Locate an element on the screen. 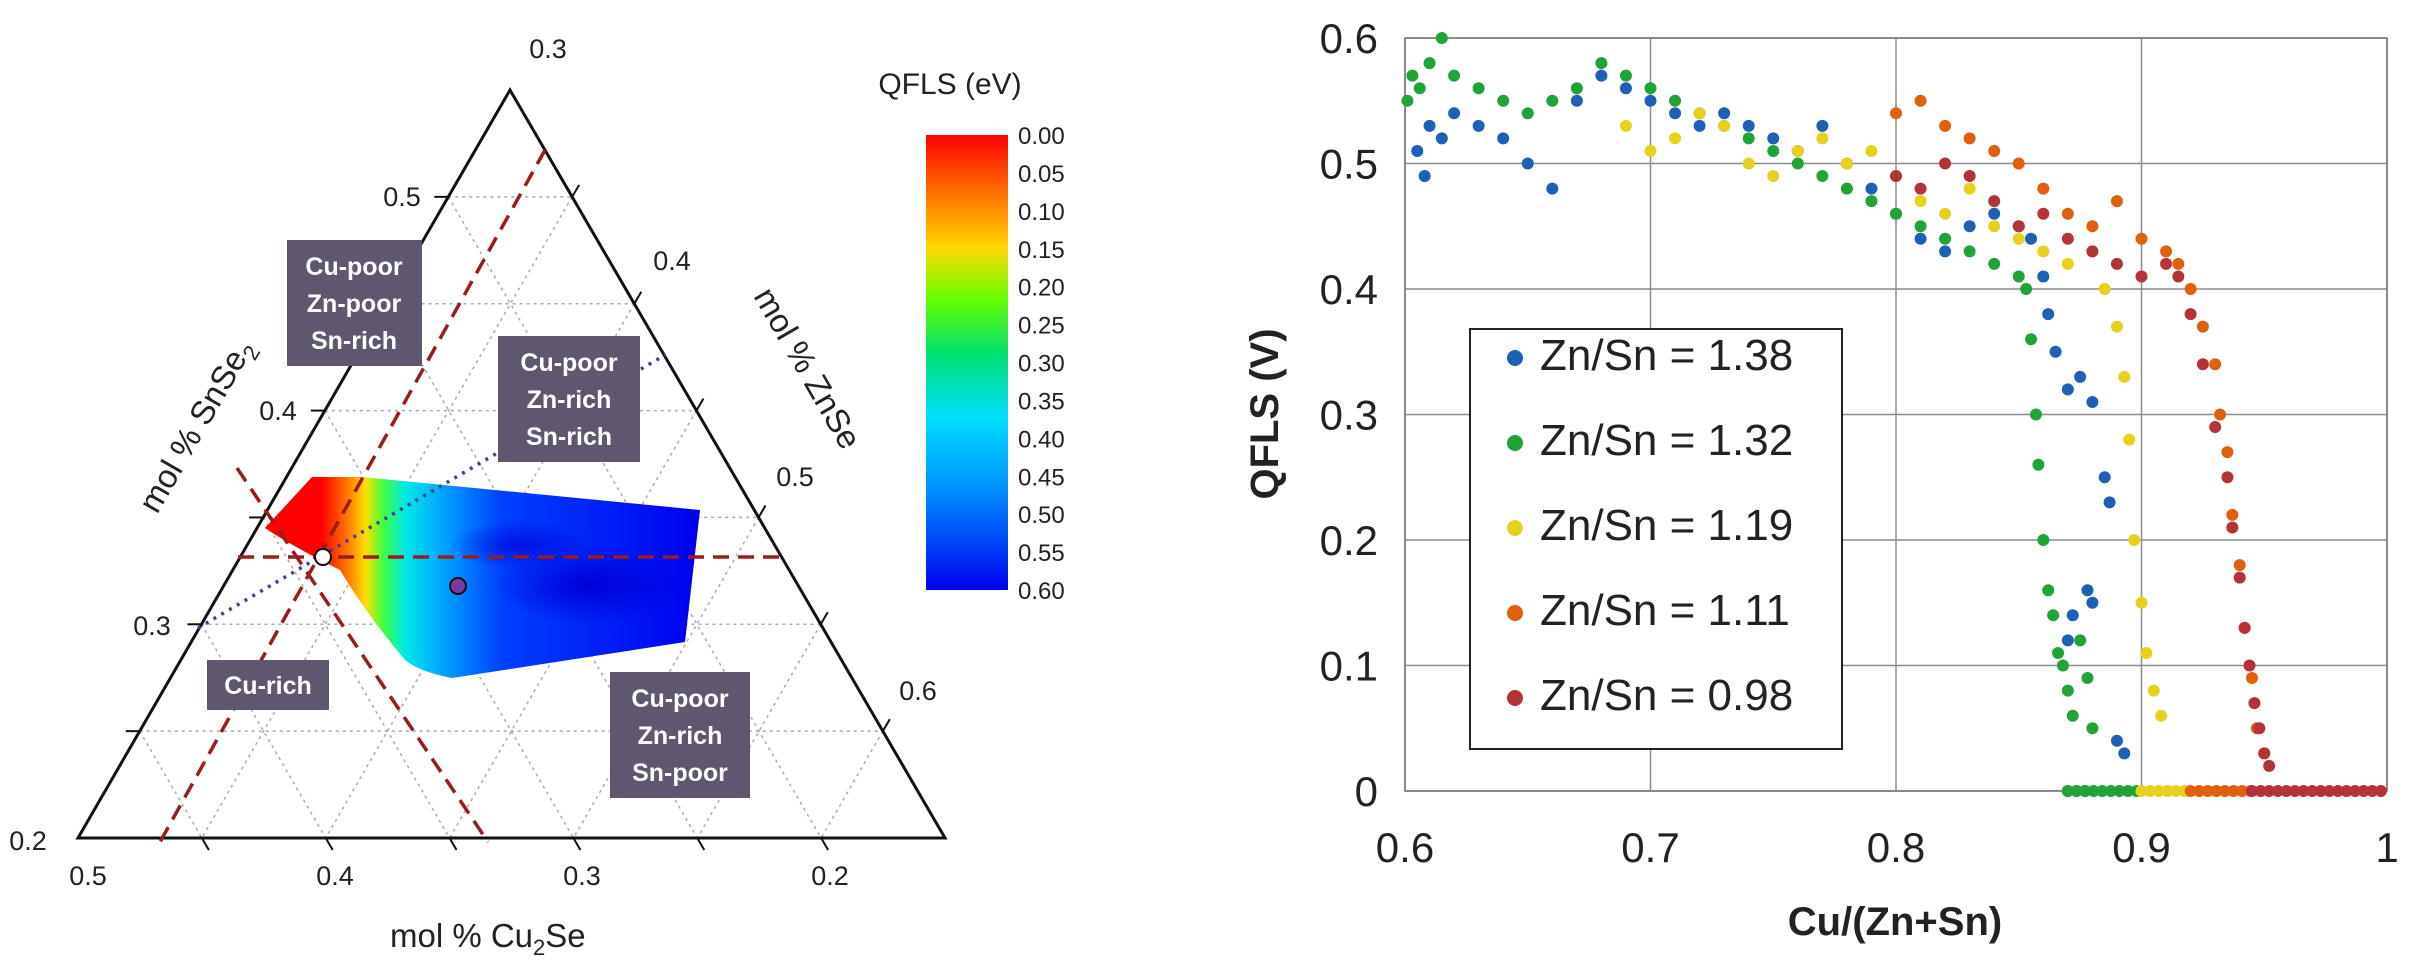 Image resolution: width=2425 pixels, height=961 pixels. x-tick-label: 0.9 is located at coordinates (2141, 847).